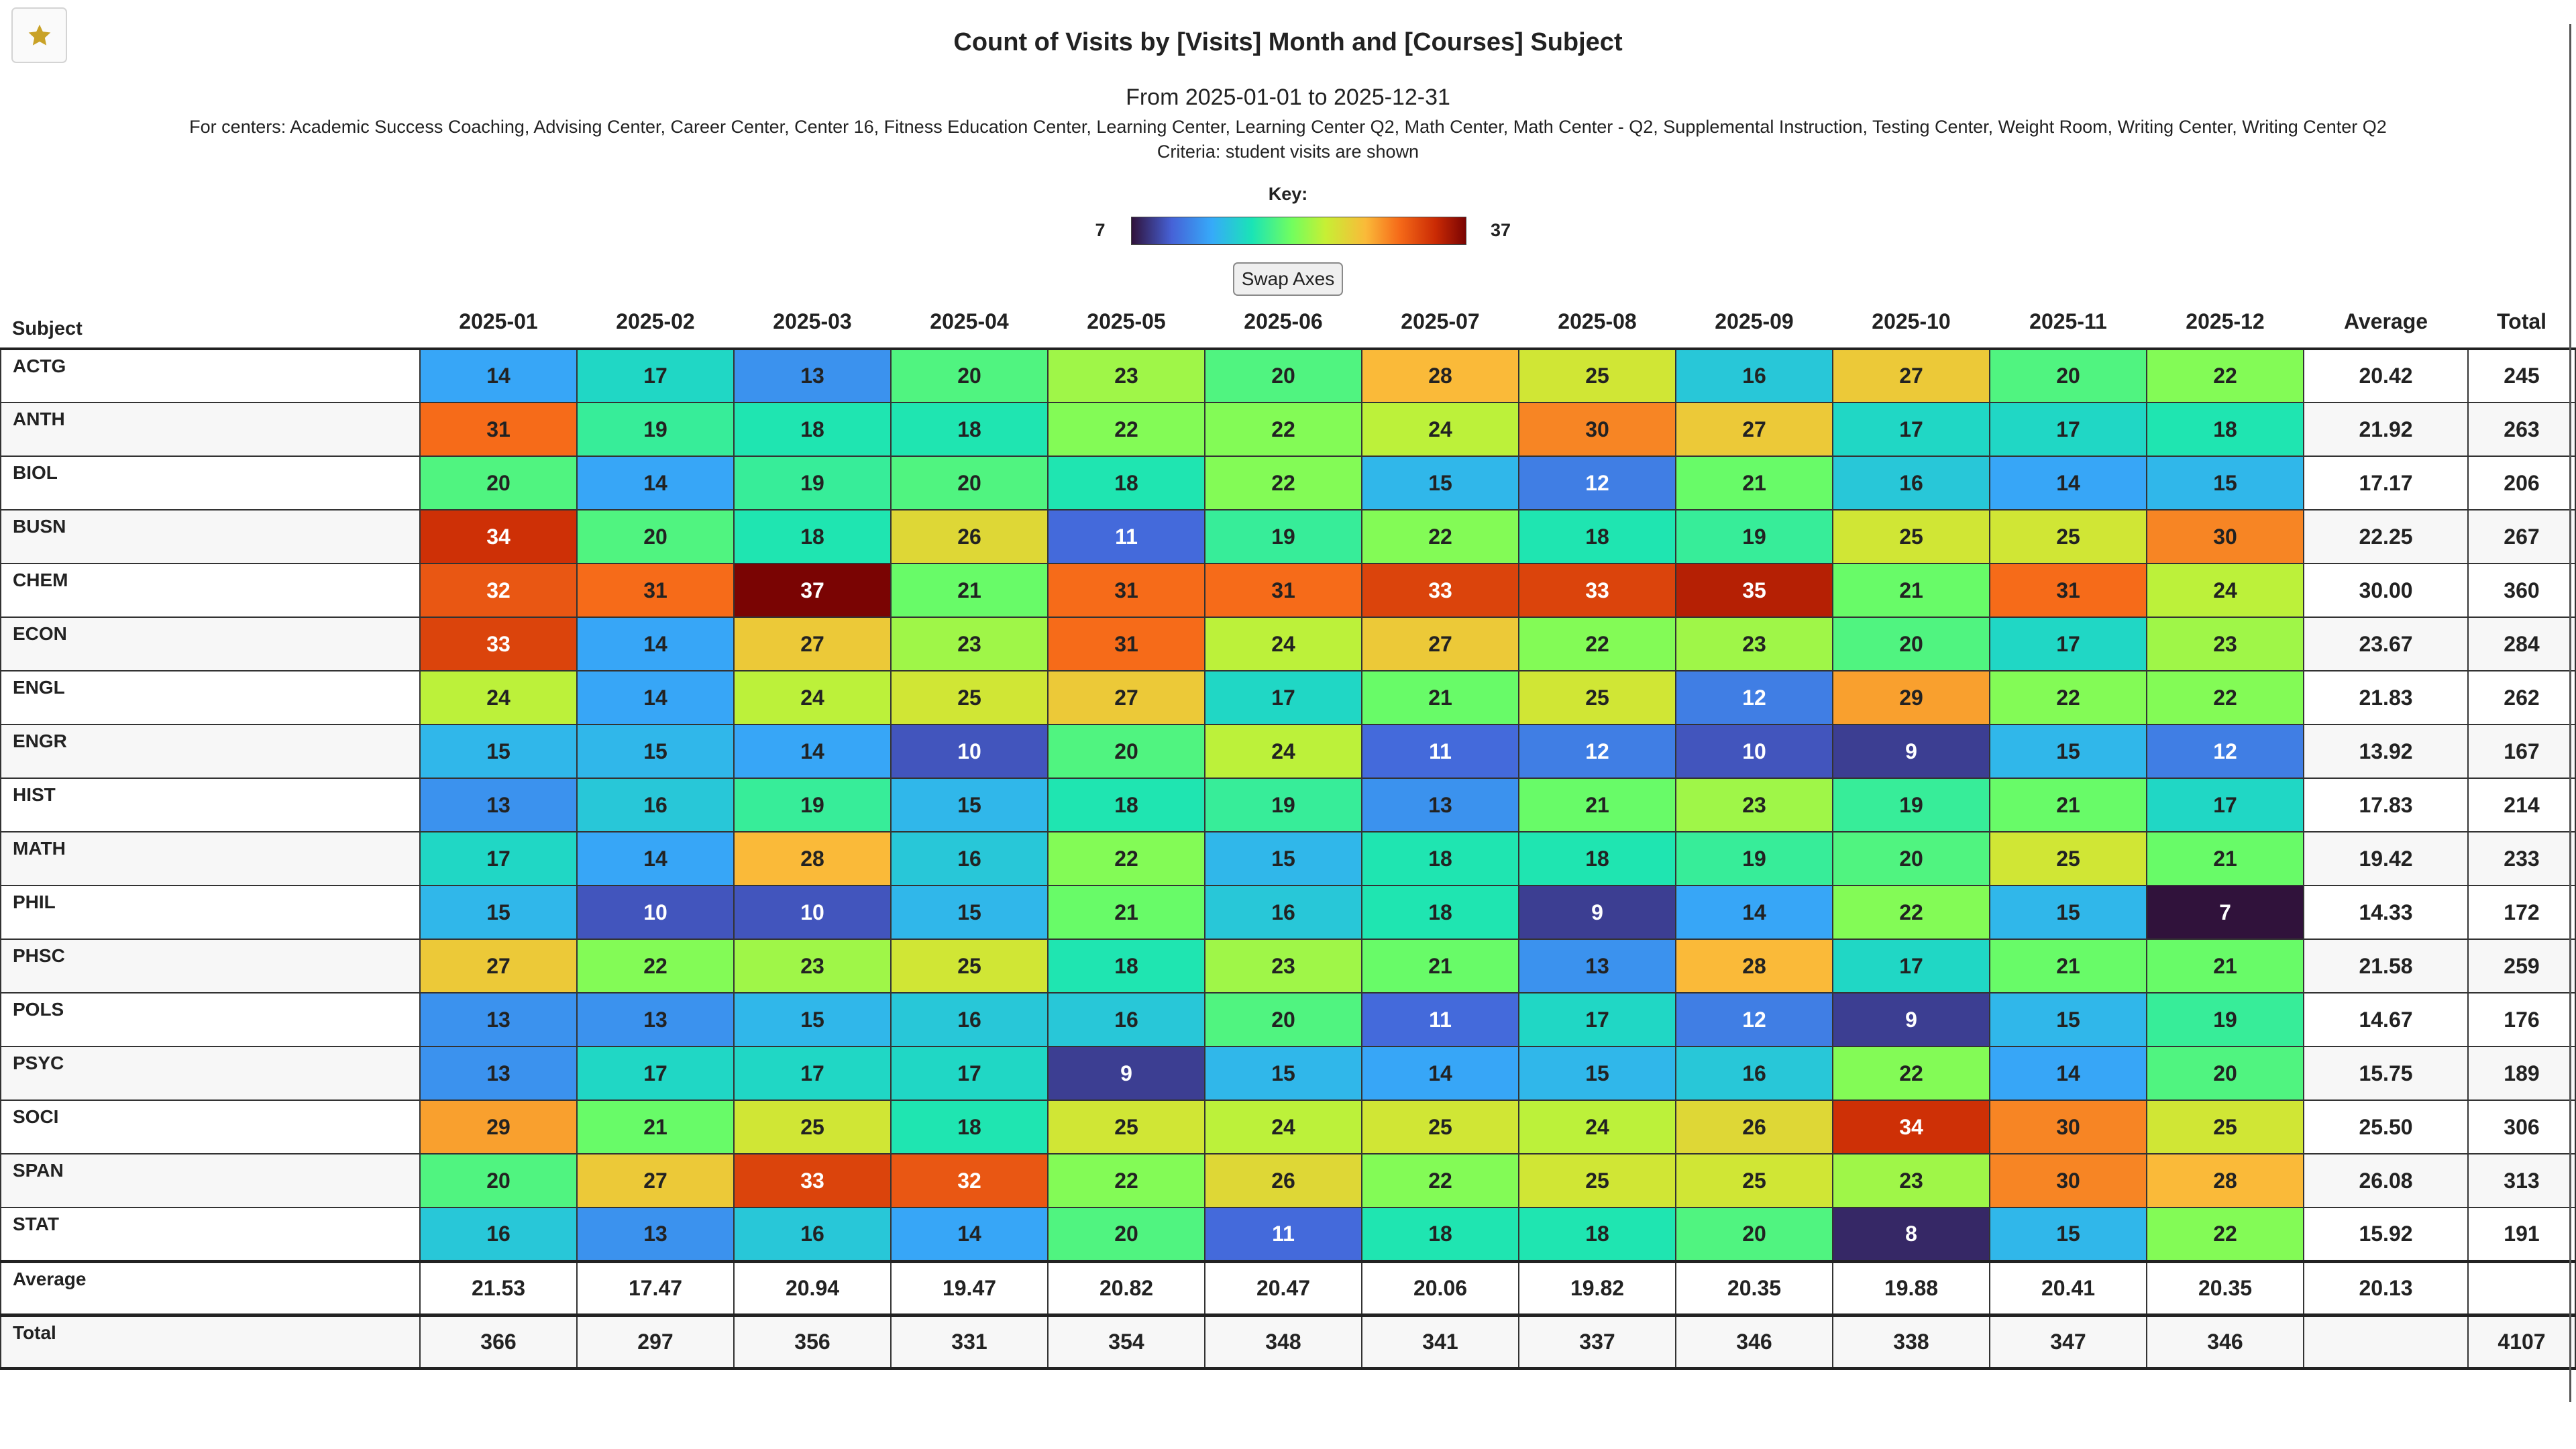 The width and height of the screenshot is (2576, 1449). I want to click on heatmap-cell: 10, so click(655, 912).